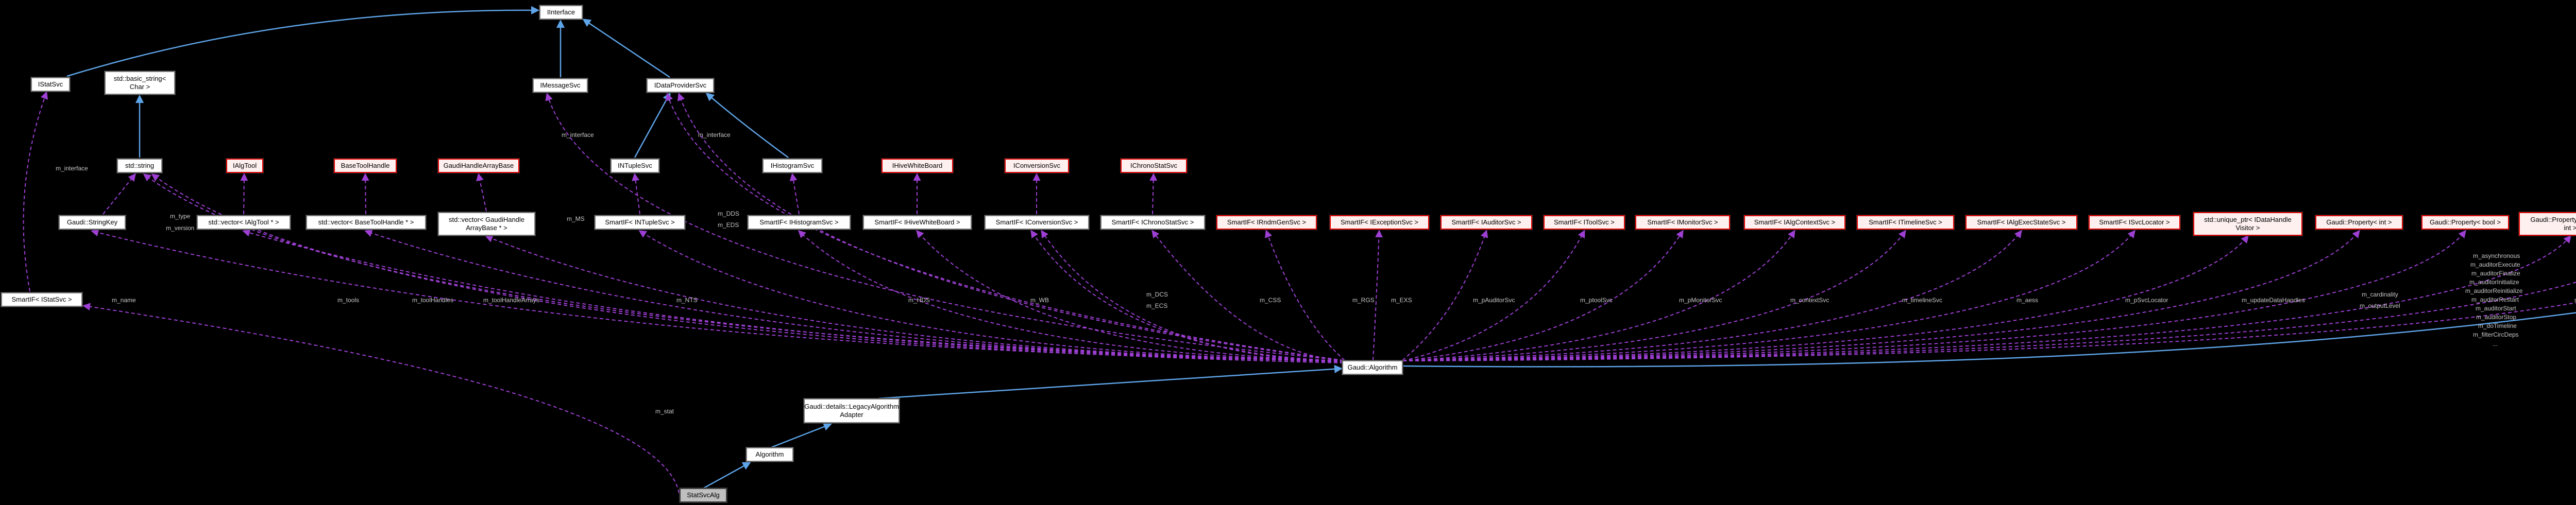  I want to click on edge-label-m-interface: m_interface, so click(714, 134).